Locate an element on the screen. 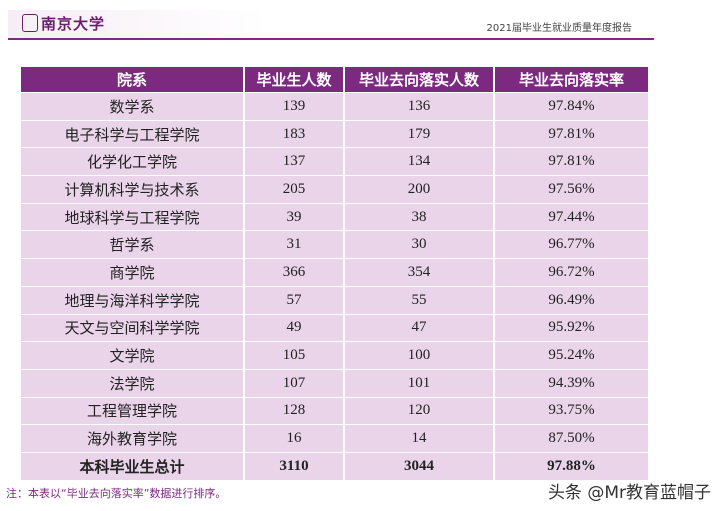 The image size is (723, 511). report-title: 2021届毕业生就业质量年度报告 is located at coordinates (559, 28).